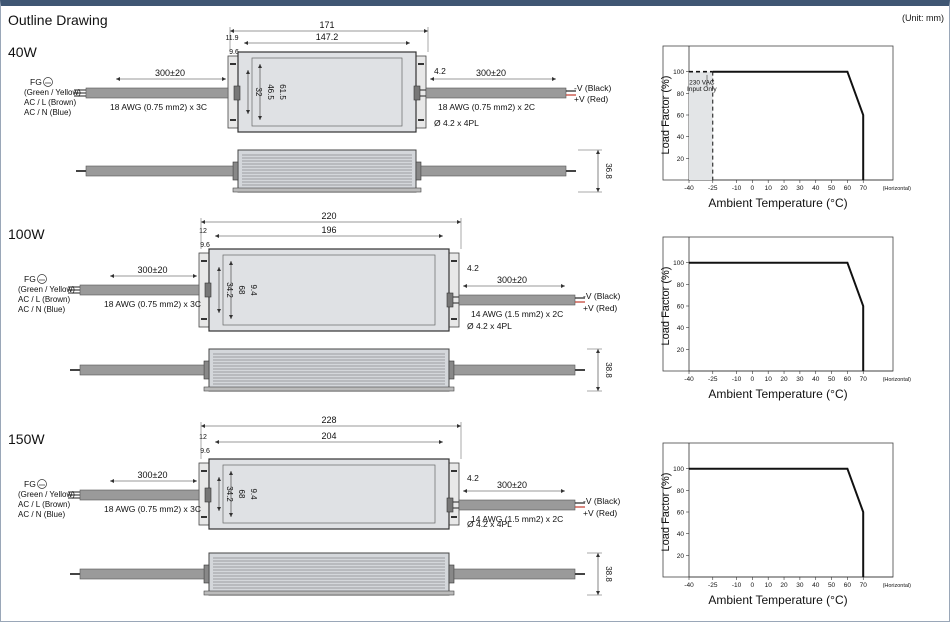 Image resolution: width=952 pixels, height=624 pixels. I want to click on sec2-fg-label: FG, so click(30, 484).